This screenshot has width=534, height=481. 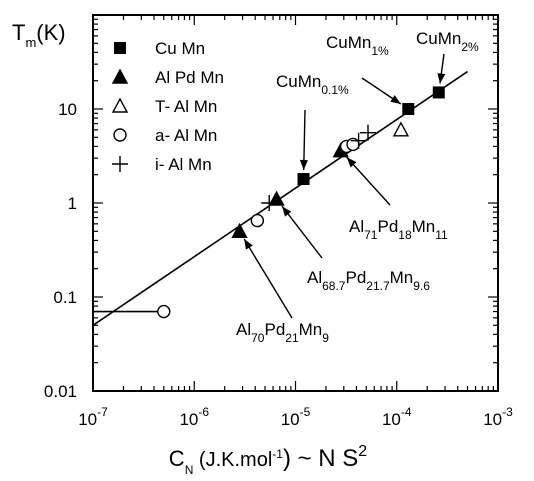 I want to click on y-tick-label: 0.1, so click(x=65, y=297).